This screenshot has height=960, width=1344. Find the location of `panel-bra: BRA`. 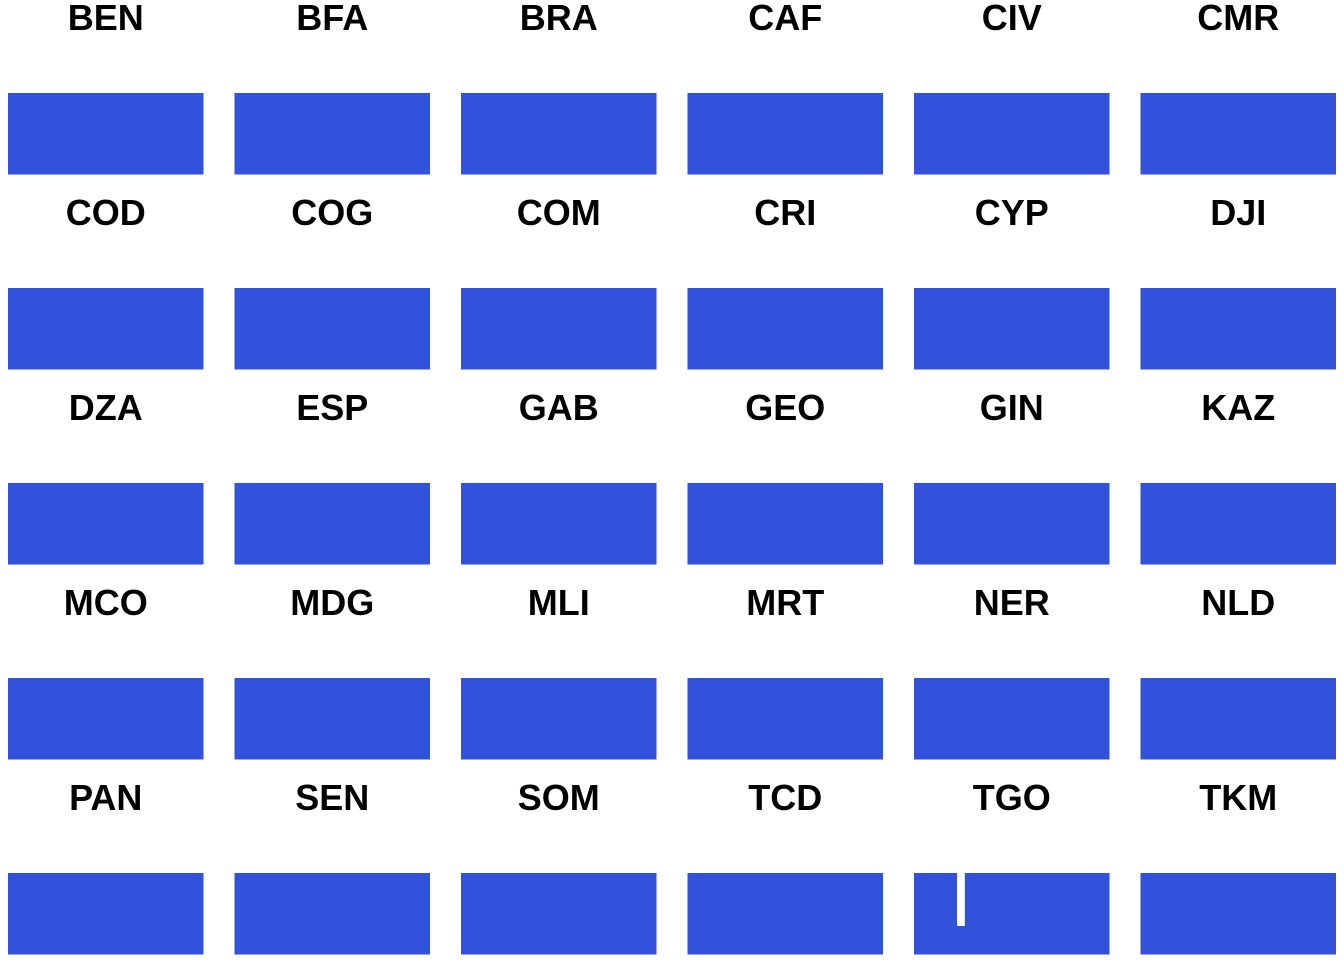

panel-bra: BRA is located at coordinates (559, 87).